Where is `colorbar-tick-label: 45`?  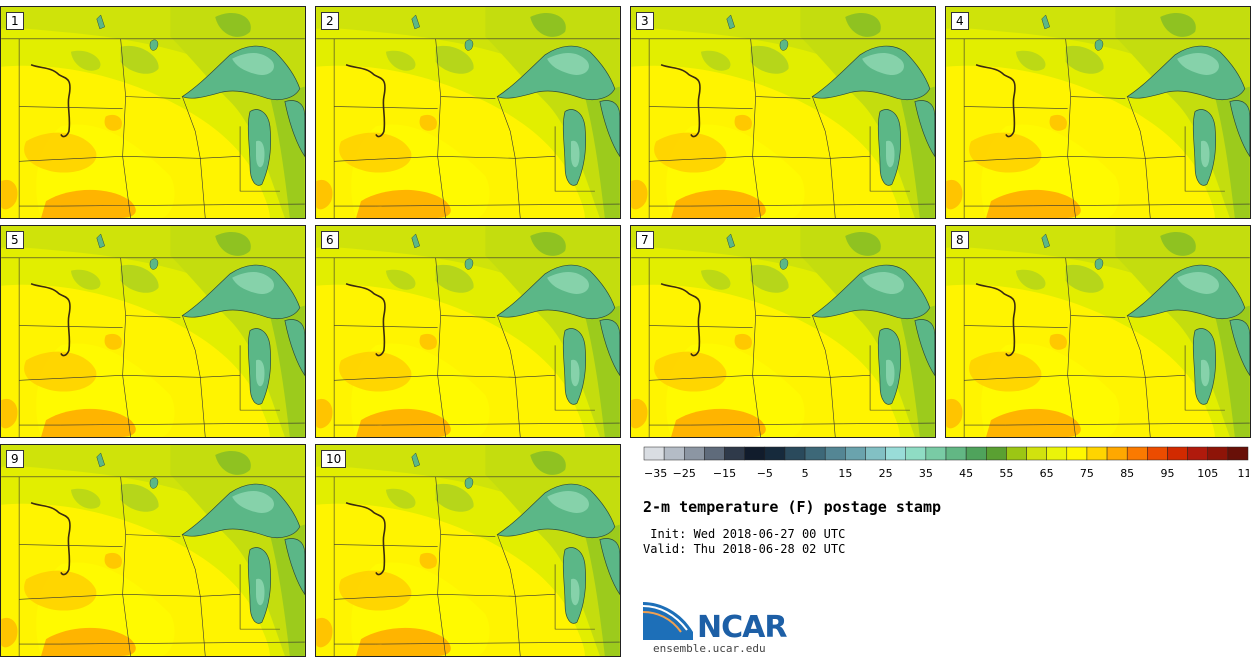 colorbar-tick-label: 45 is located at coordinates (966, 473).